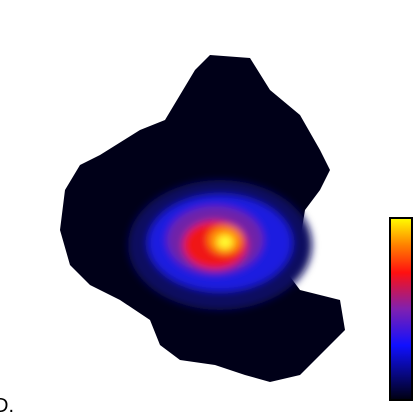  I want to click on intensity-map, so click(220, 245).